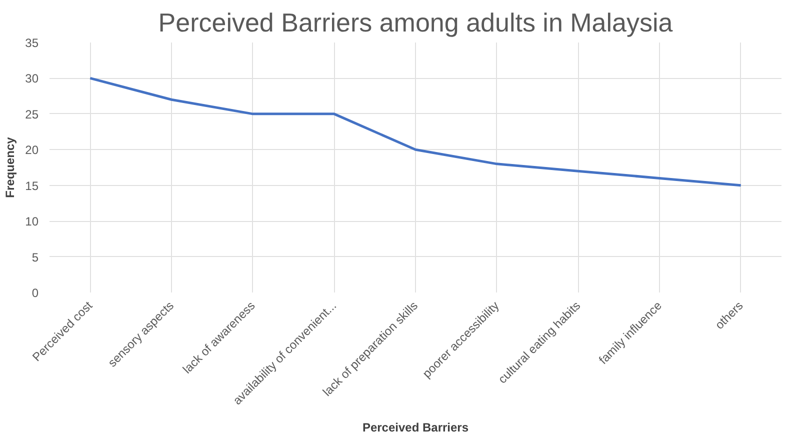  What do you see at coordinates (10, 167) in the screenshot?
I see `y-axis-title: Frequency` at bounding box center [10, 167].